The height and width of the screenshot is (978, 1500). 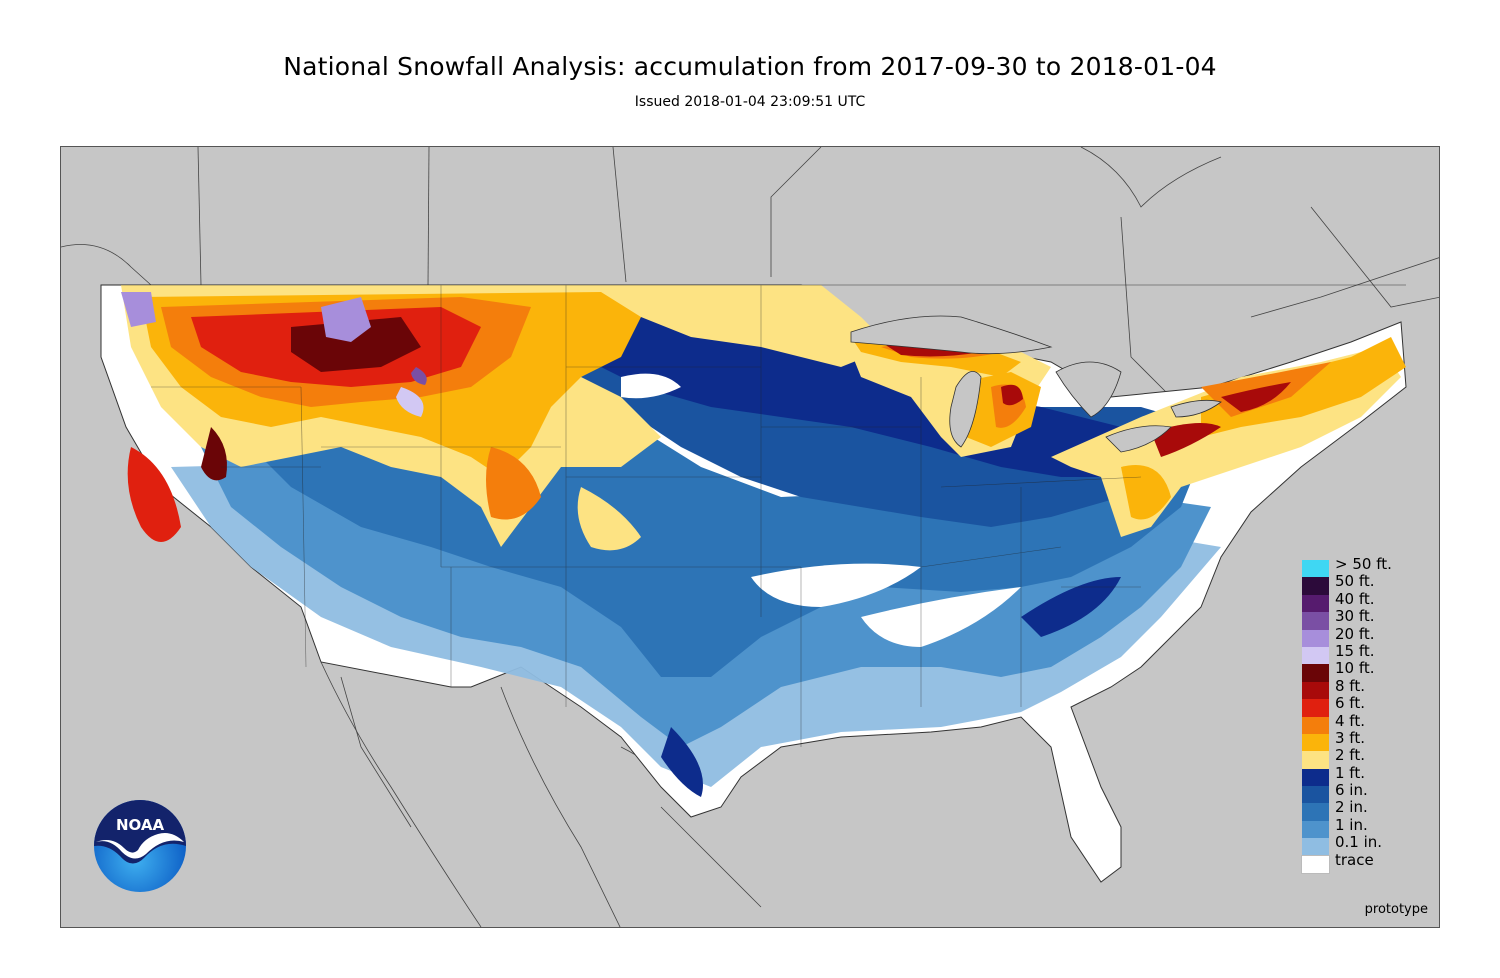 I want to click on legend-row: 10 ft., so click(x=1362, y=671).